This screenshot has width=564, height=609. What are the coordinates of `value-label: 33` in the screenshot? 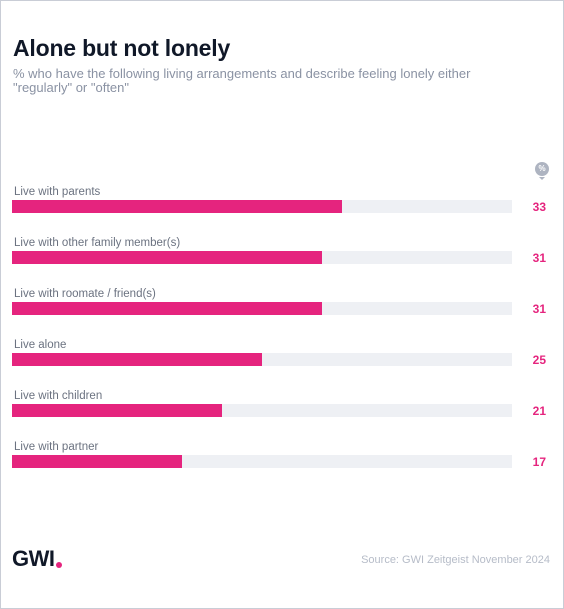 It's located at (540, 207).